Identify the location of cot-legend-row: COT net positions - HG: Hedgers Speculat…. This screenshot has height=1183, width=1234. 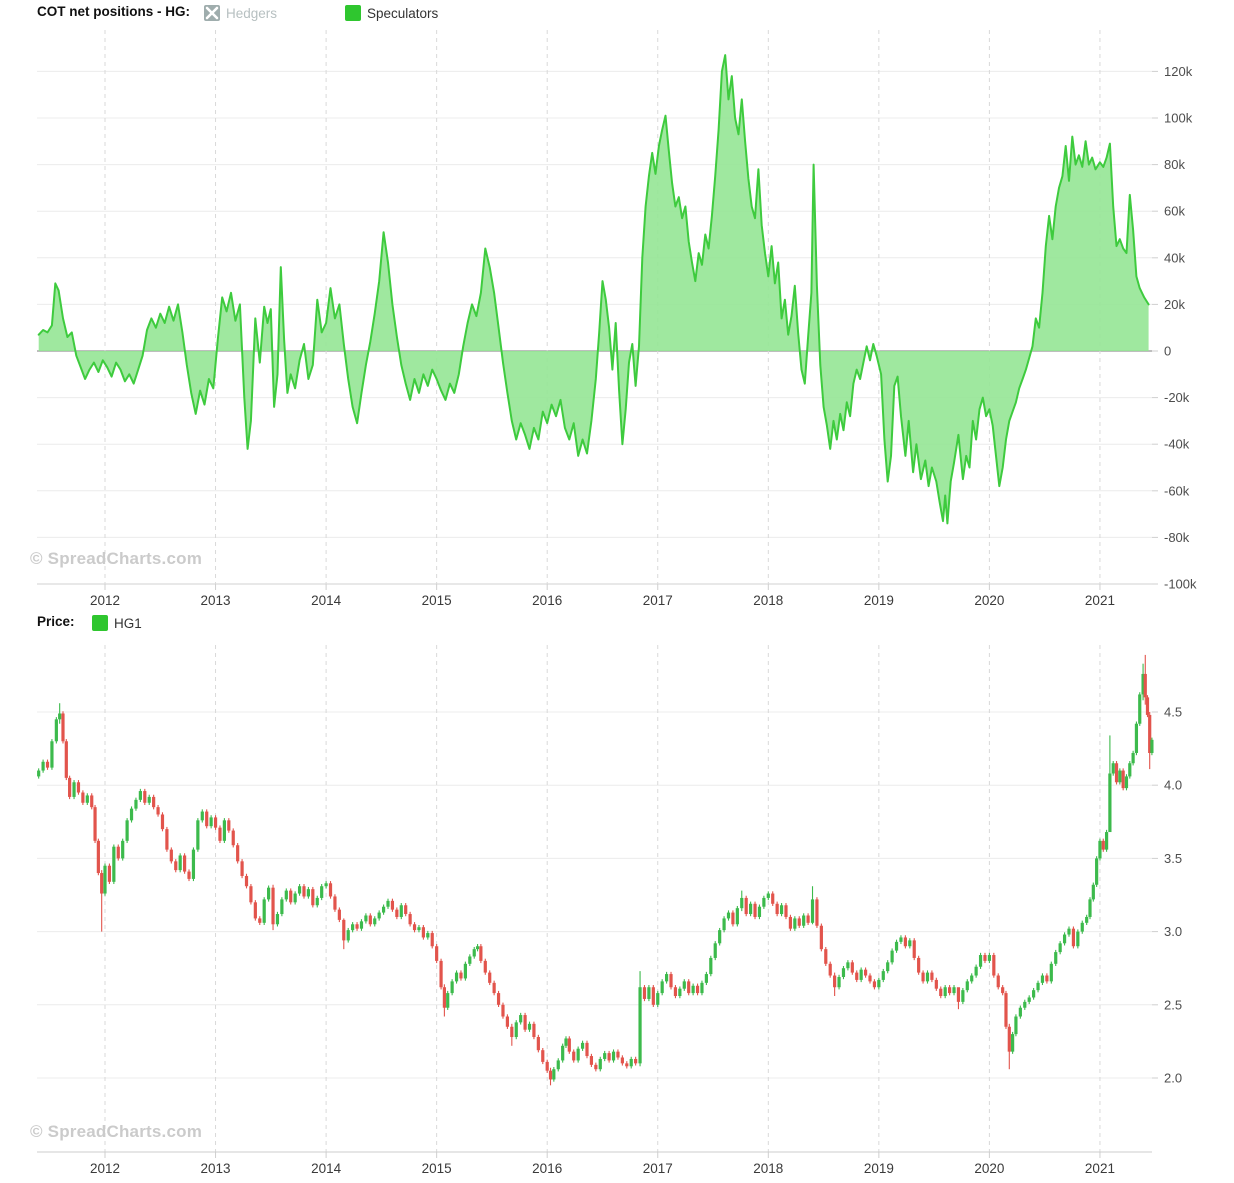
(617, 15).